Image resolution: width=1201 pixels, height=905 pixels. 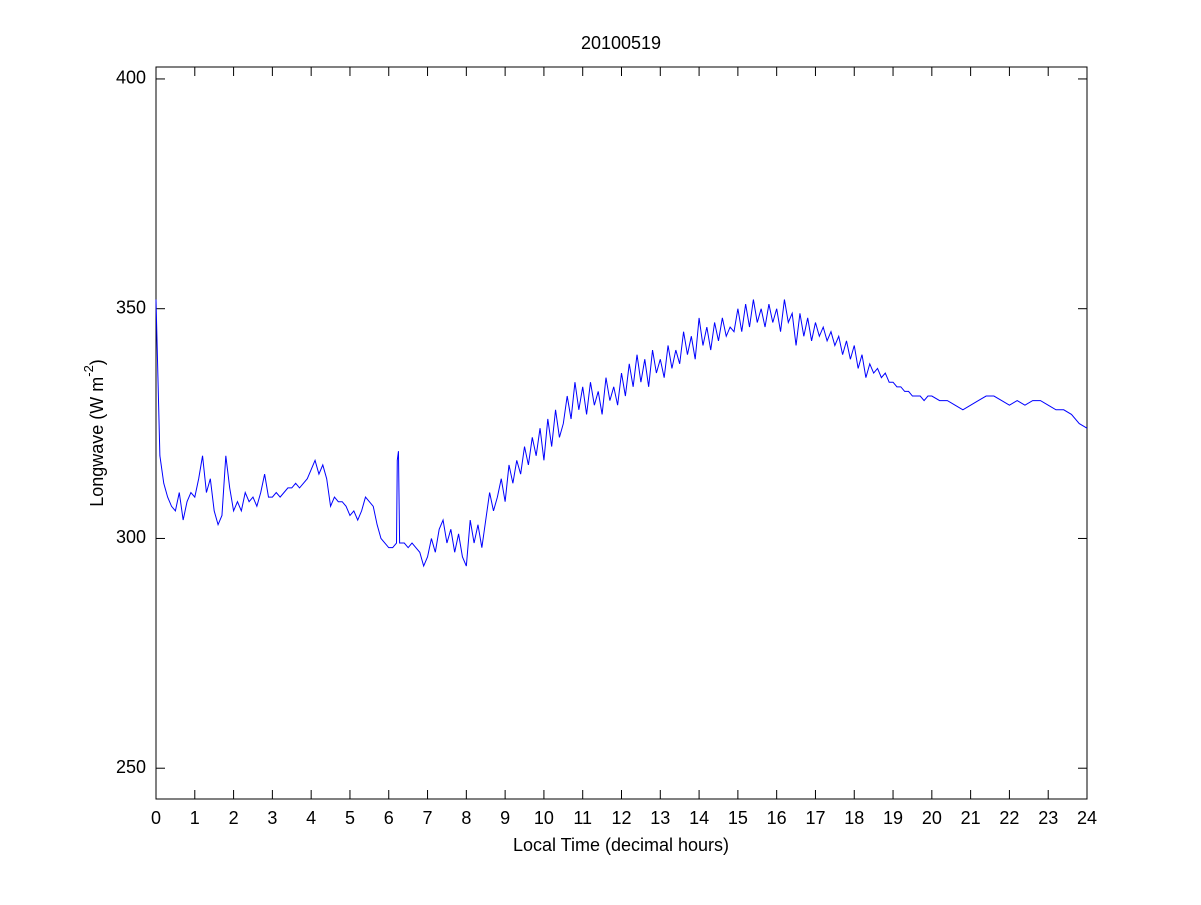 I want to click on y-axis-label: Longwave (W m-2), so click(x=93, y=433).